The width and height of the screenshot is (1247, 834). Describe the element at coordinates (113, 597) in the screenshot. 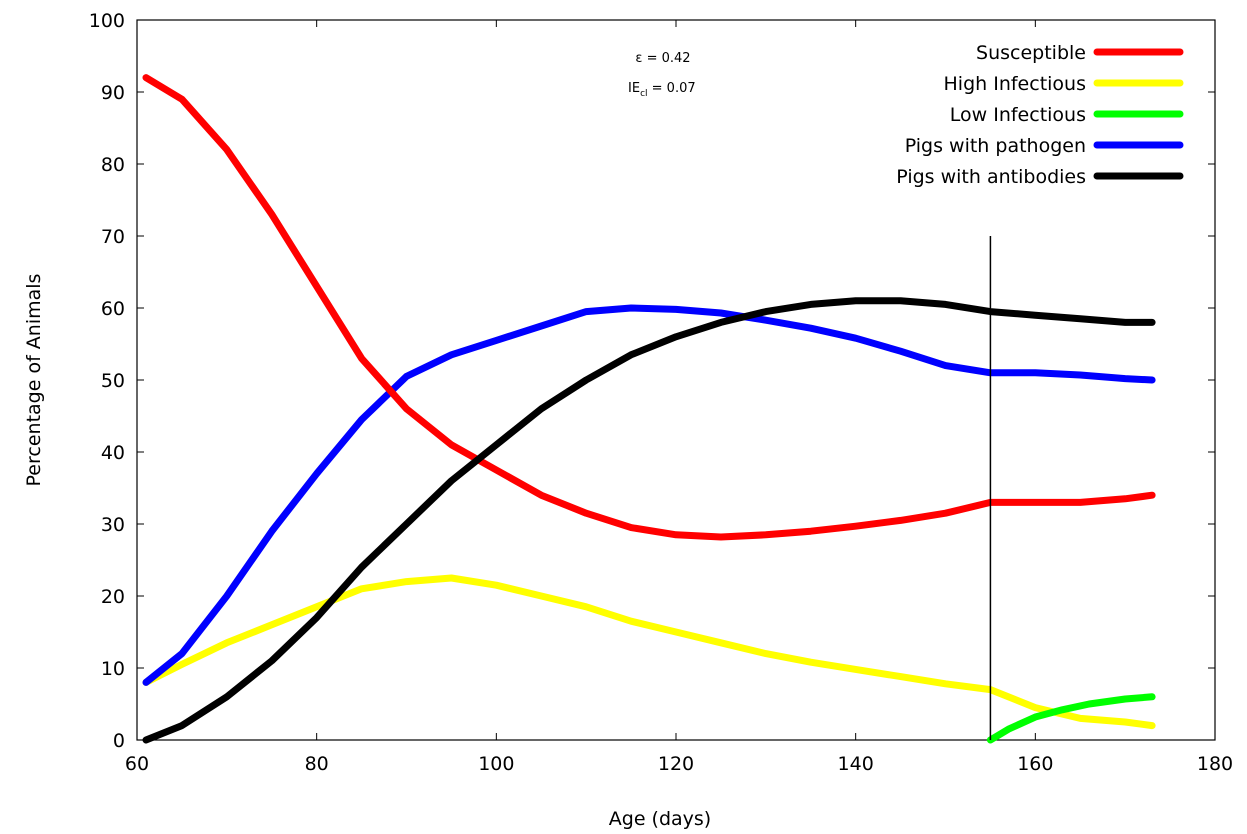

I see `y-tick-label: 20` at that location.